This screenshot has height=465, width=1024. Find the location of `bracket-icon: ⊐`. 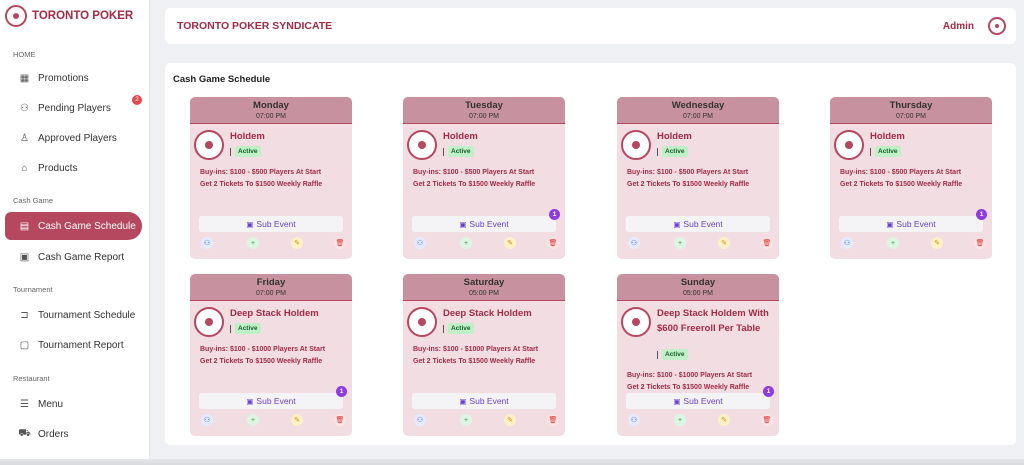

bracket-icon: ⊐ is located at coordinates (24, 315).